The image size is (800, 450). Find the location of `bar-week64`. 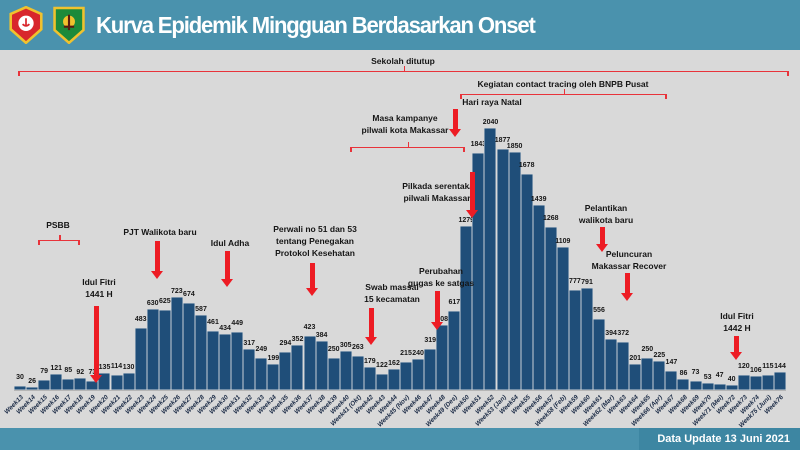

bar-week64 is located at coordinates (635, 377).